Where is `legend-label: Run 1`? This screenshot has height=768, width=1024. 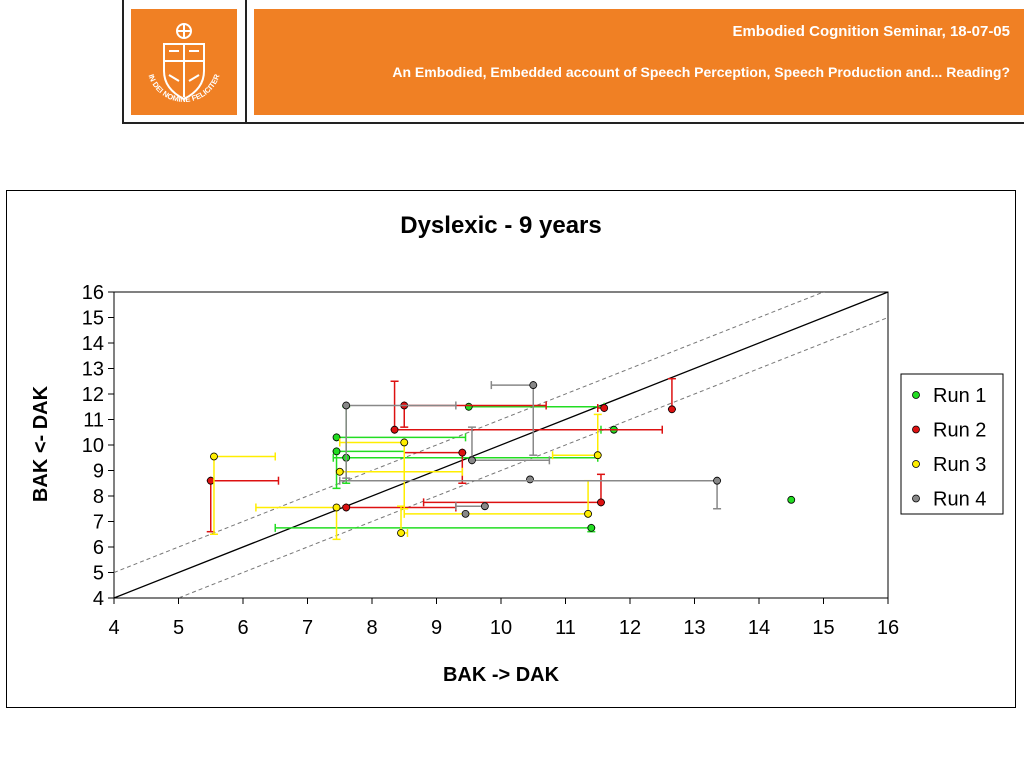
legend-label: Run 1 is located at coordinates (959, 396).